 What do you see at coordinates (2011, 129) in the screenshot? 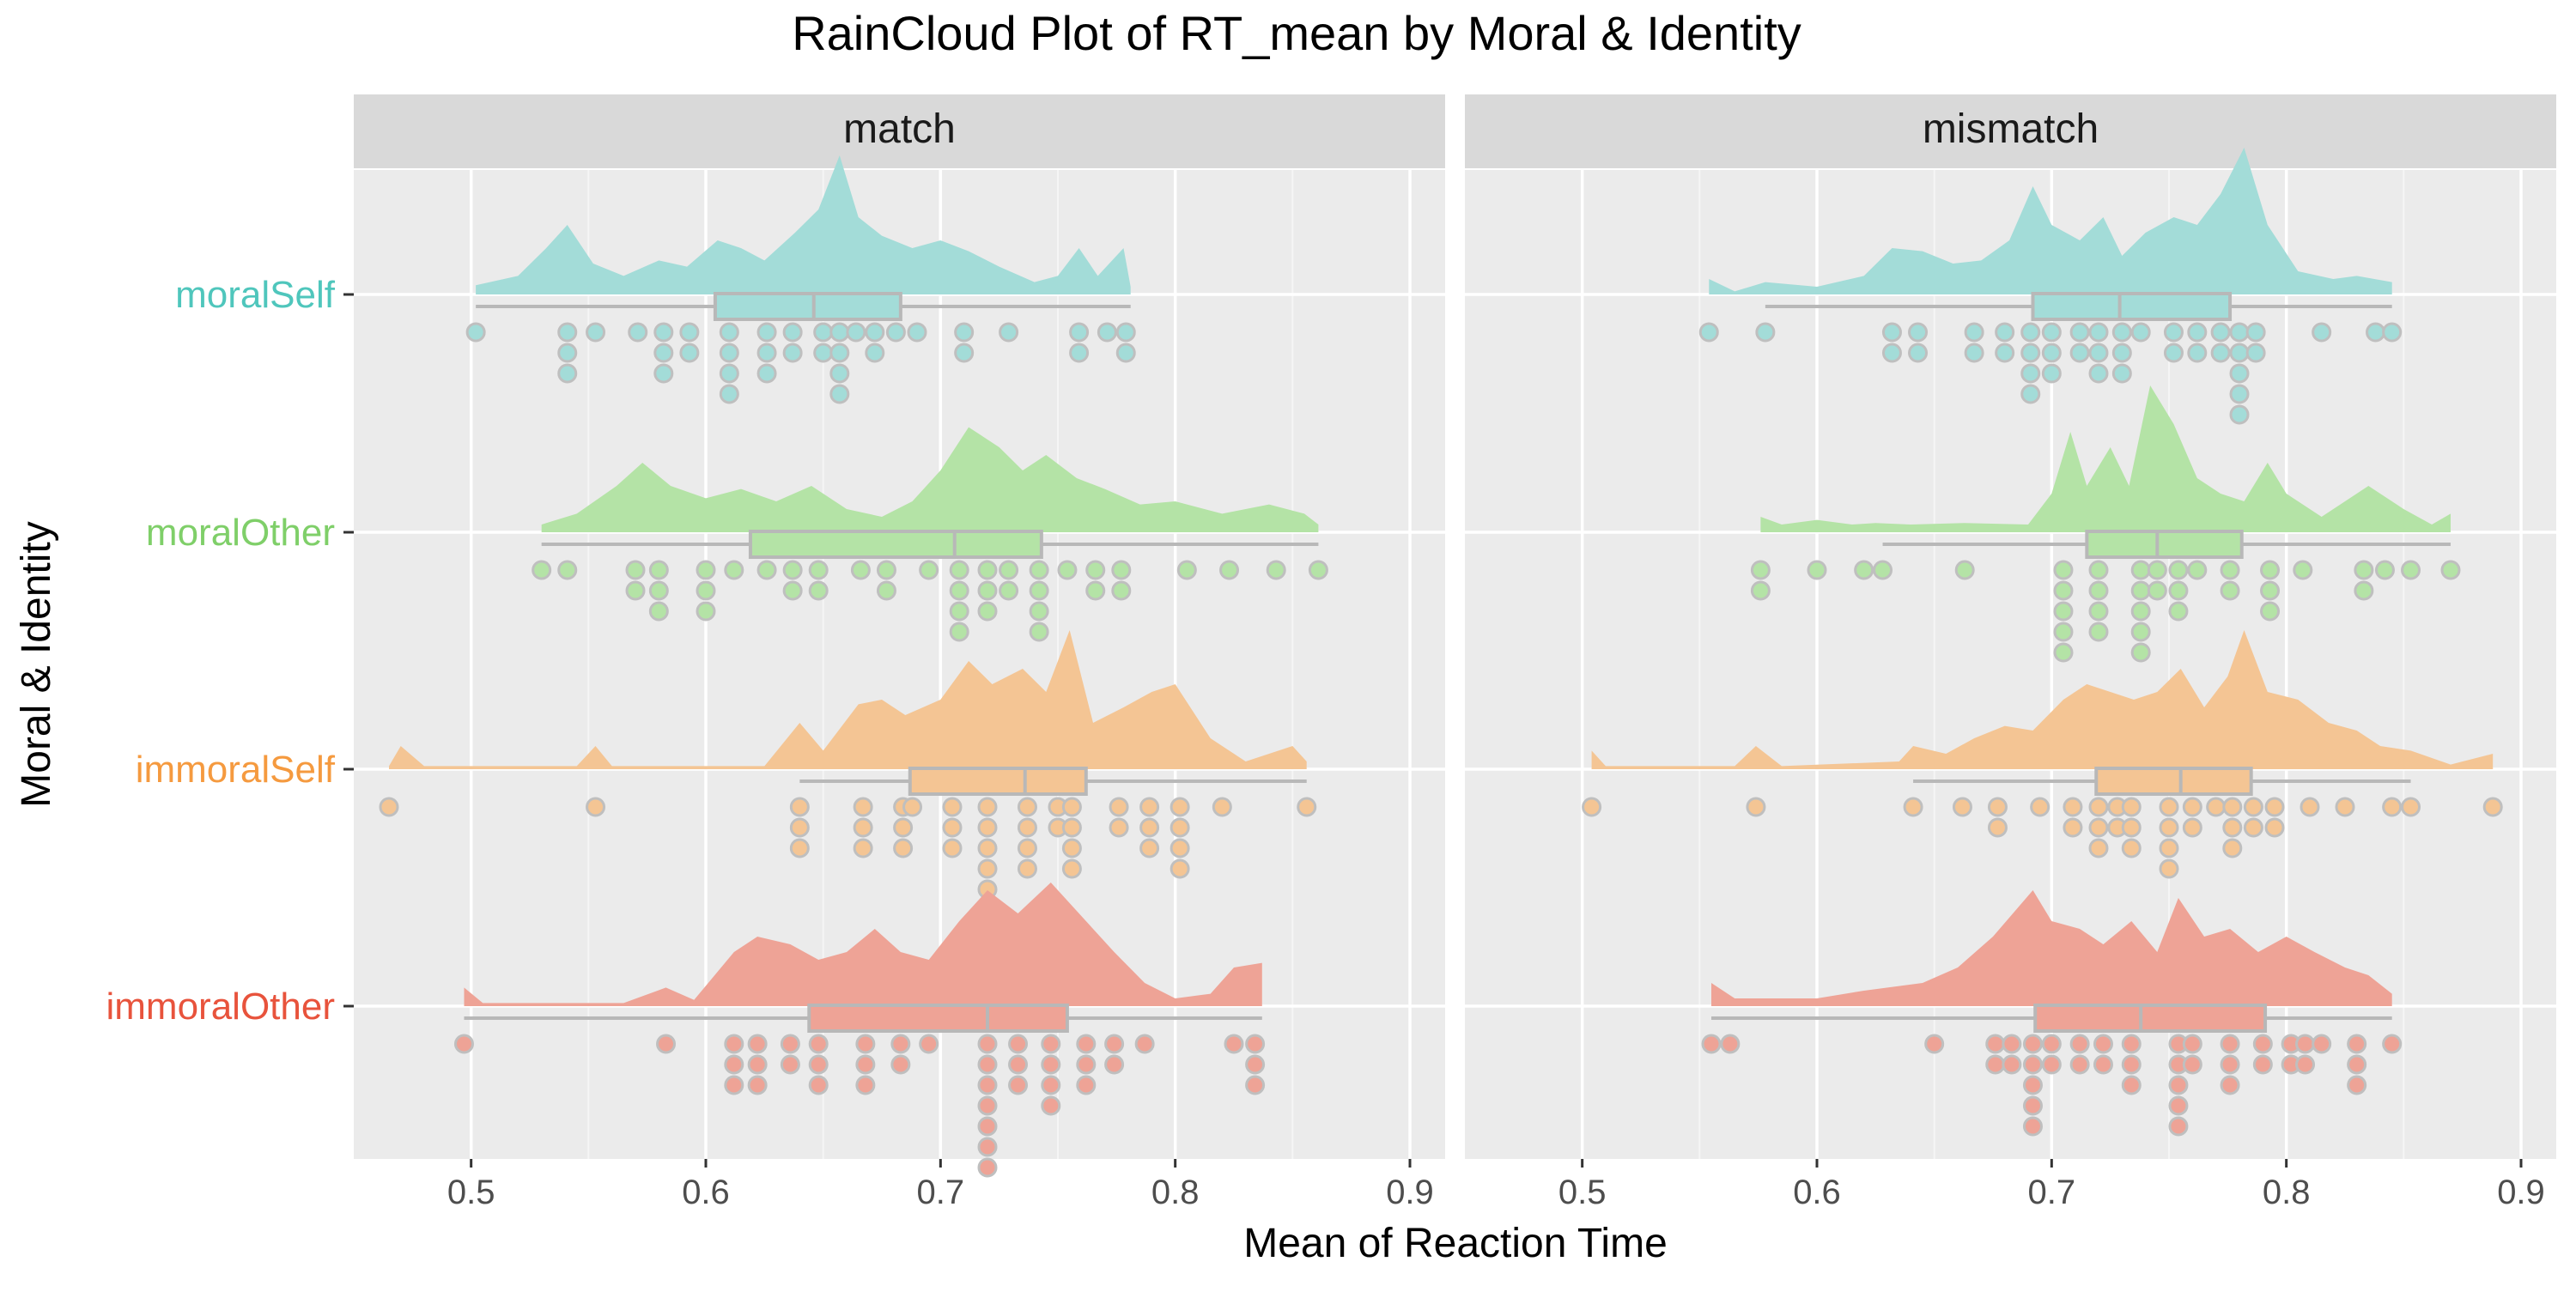
I see `facet-strip-label: mismatch` at bounding box center [2011, 129].